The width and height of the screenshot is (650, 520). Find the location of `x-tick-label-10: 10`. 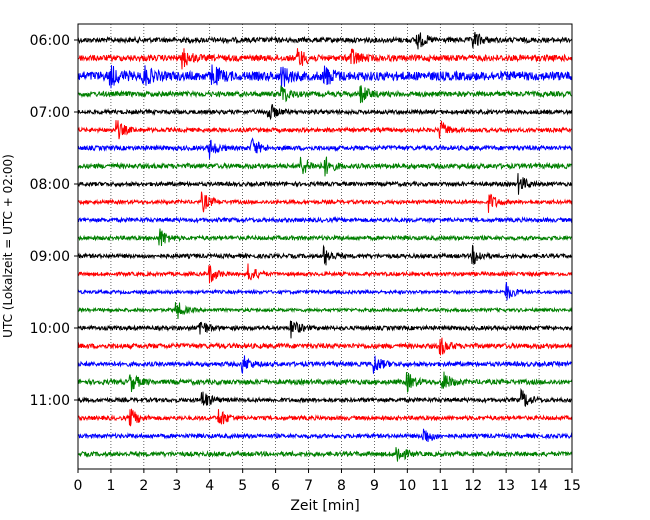

x-tick-label-10: 10 is located at coordinates (407, 486).